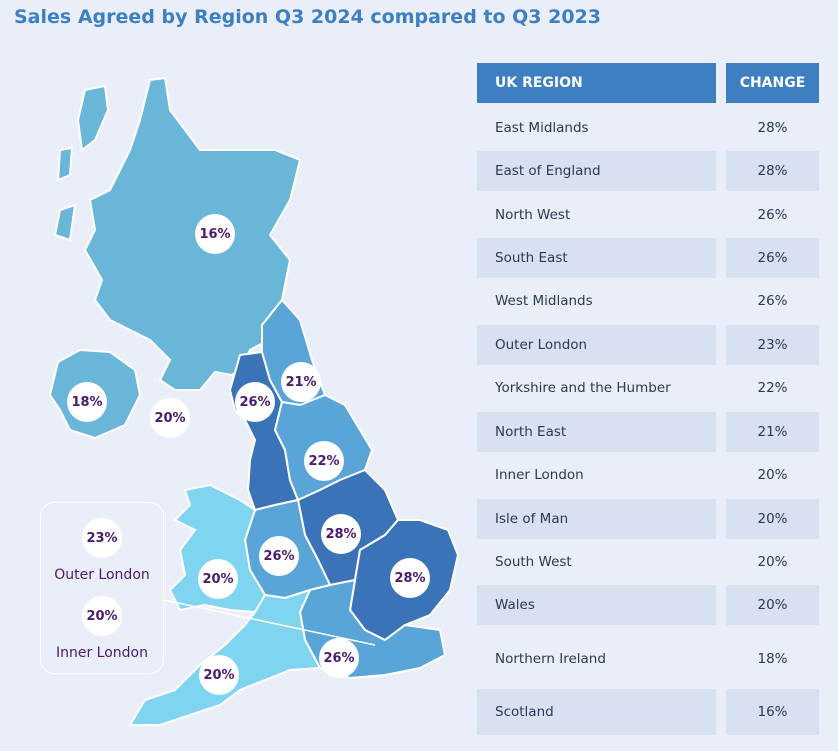 This screenshot has height=751, width=838. Describe the element at coordinates (217, 548) in the screenshot. I see `region-wales` at that location.